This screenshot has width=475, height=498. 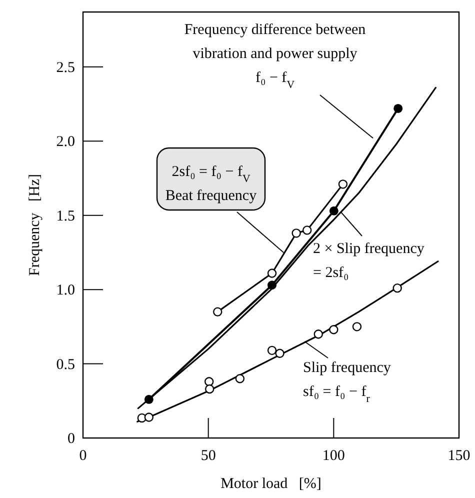 I want to click on y-tick-label: 0.5, so click(x=65, y=364).